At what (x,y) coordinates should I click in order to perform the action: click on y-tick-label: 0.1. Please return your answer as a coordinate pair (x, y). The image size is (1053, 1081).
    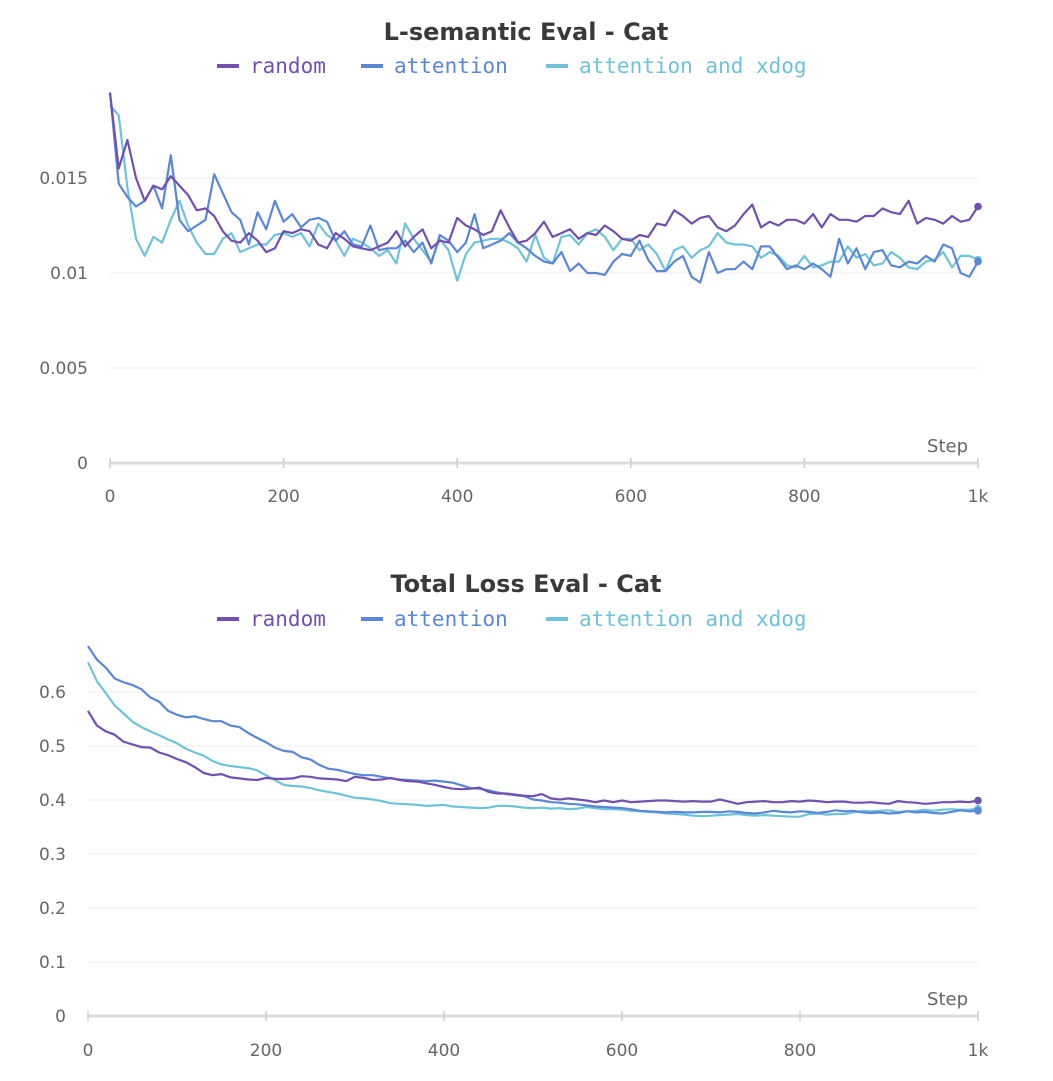
    Looking at the image, I should click on (52, 963).